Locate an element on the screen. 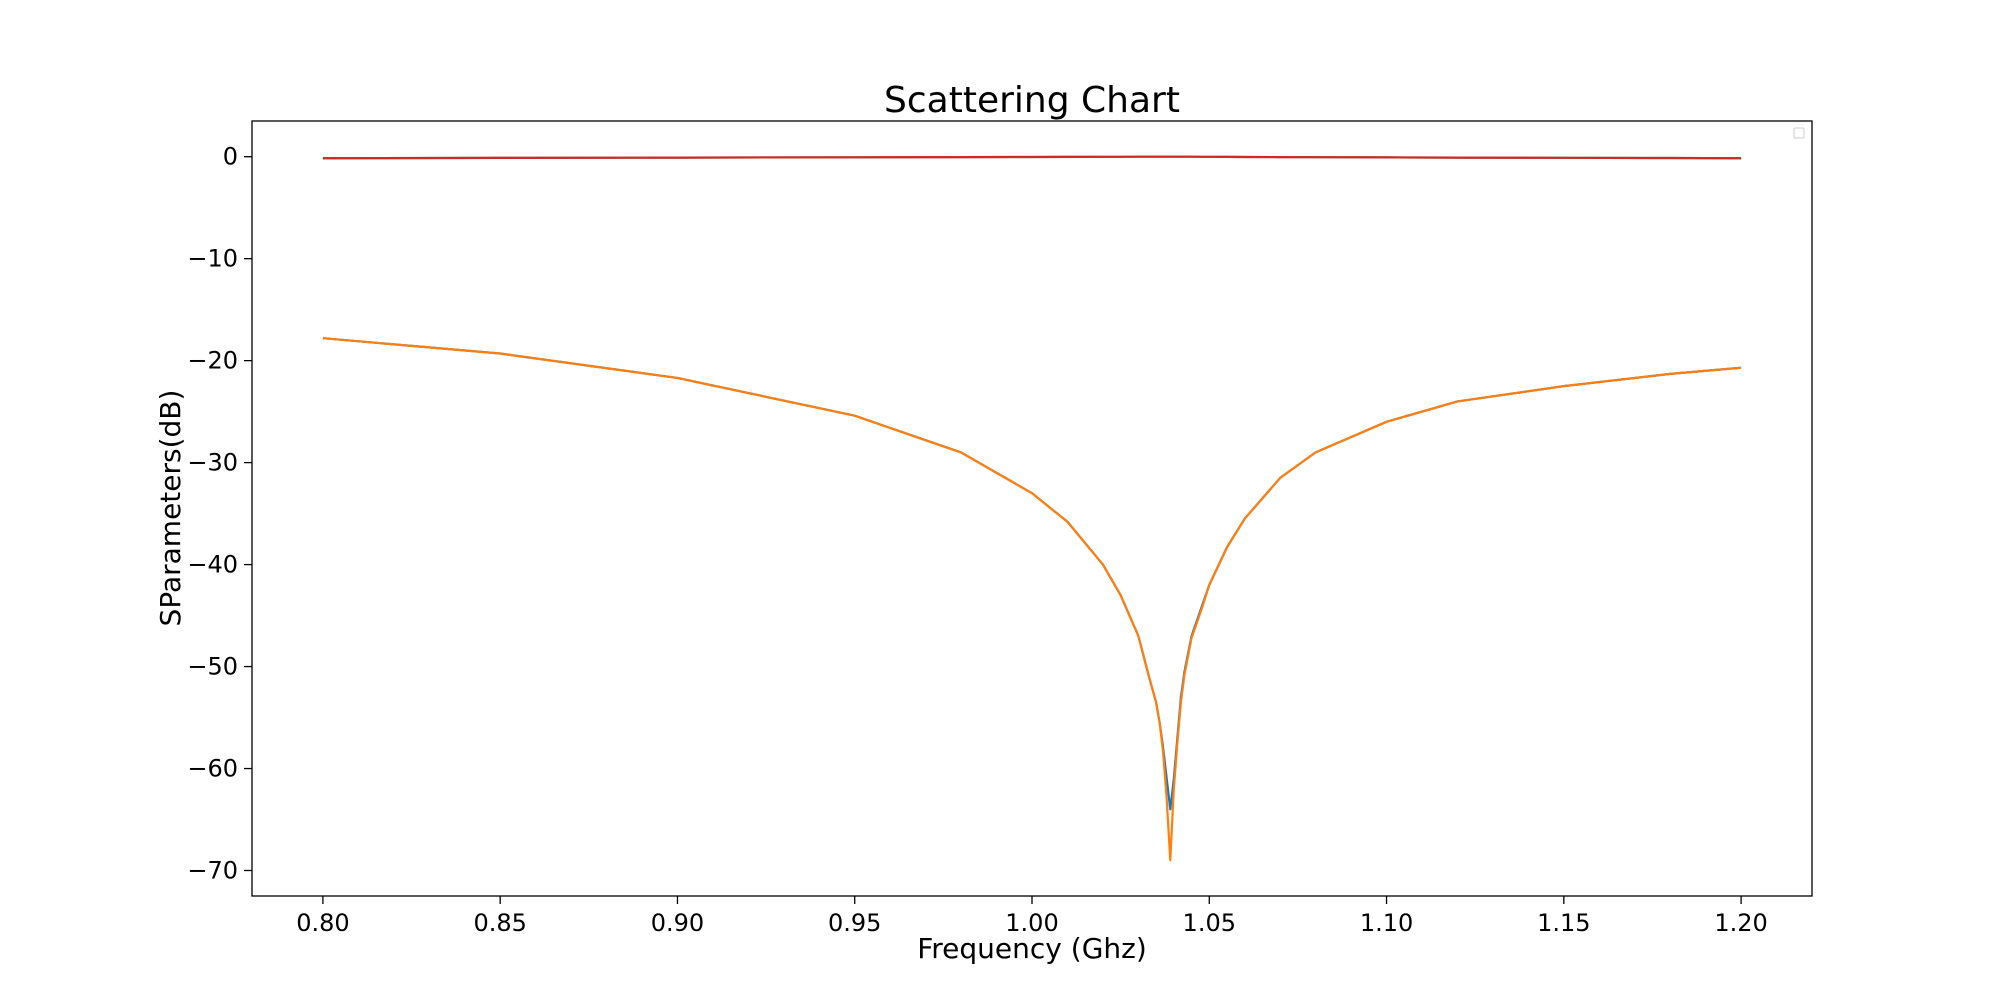  x-tick-label: 0.85 is located at coordinates (499, 923).